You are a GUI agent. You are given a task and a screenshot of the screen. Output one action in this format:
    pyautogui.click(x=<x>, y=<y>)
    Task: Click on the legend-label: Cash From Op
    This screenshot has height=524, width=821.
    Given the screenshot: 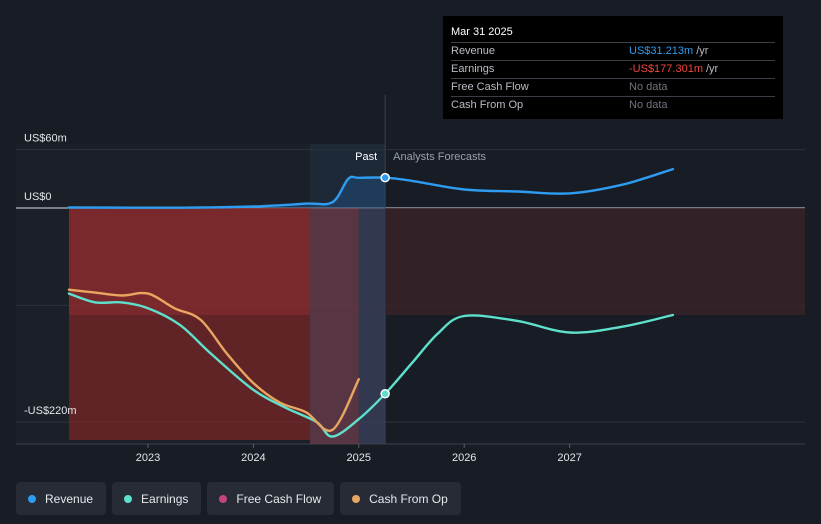 What is the action you would take?
    pyautogui.click(x=408, y=498)
    